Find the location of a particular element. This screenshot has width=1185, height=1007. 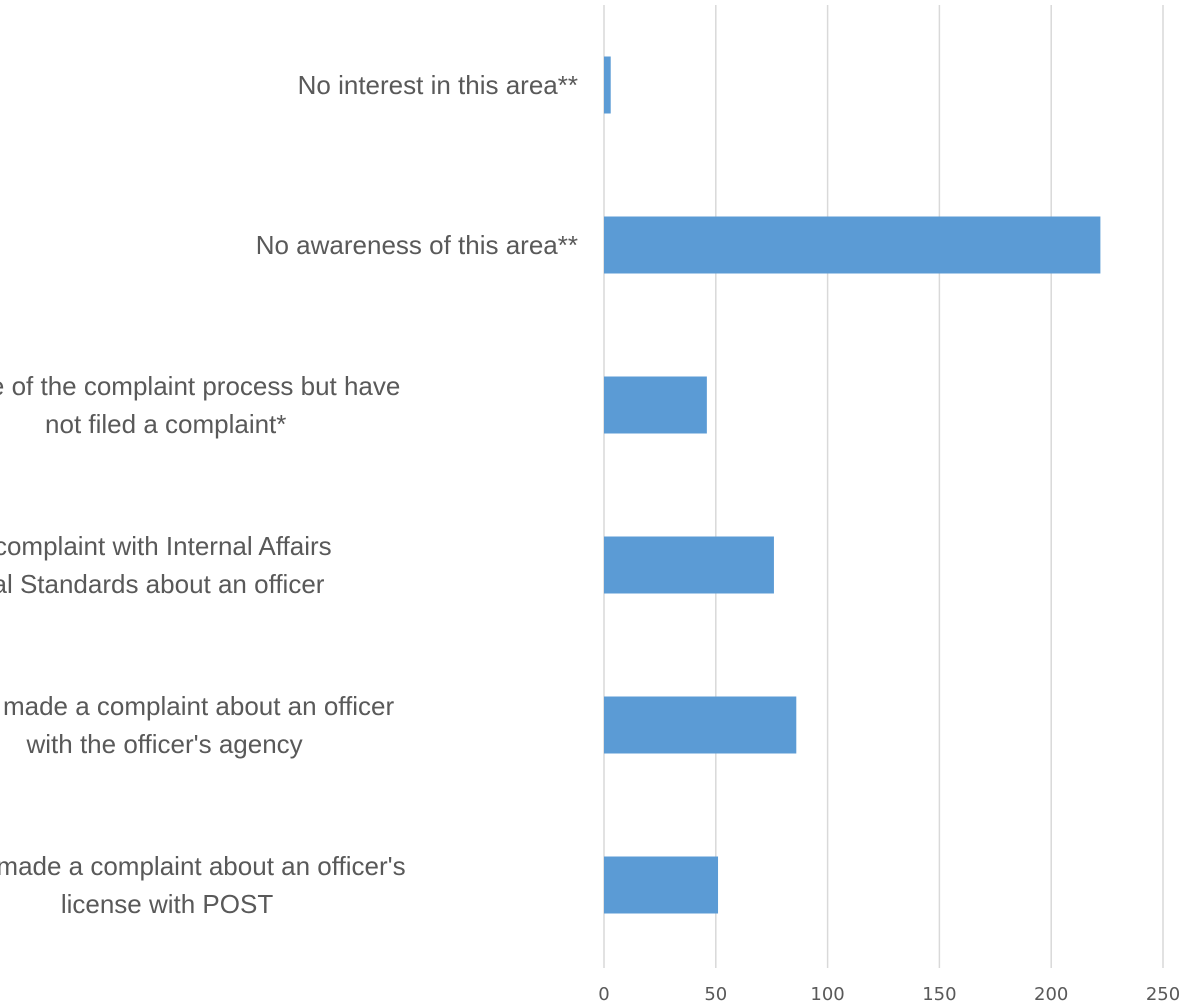

category-label: No awareness of this area** is located at coordinates (417, 245).